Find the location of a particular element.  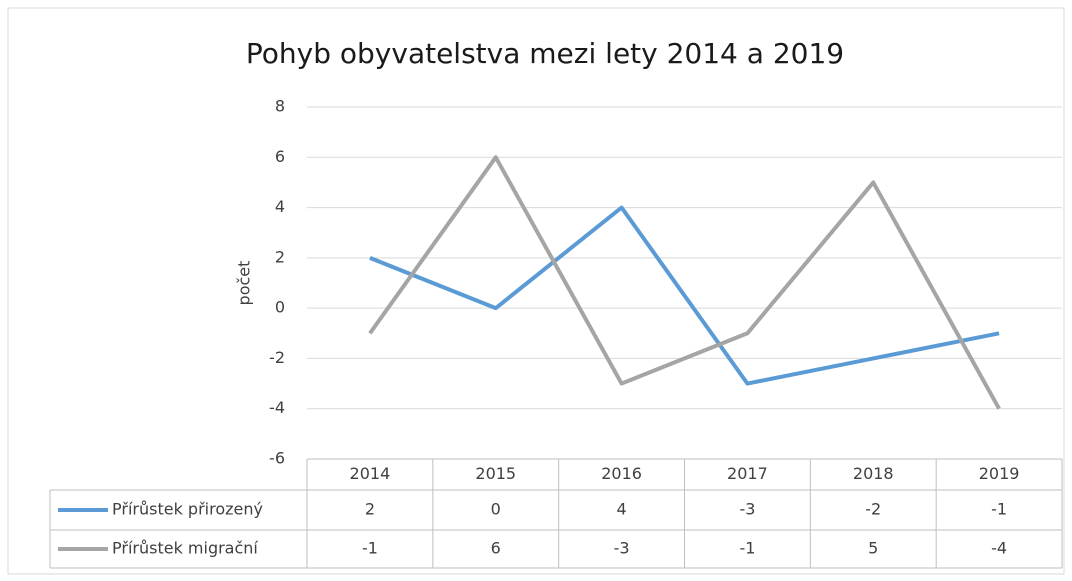

x-tick-label: 2017 is located at coordinates (747, 473).